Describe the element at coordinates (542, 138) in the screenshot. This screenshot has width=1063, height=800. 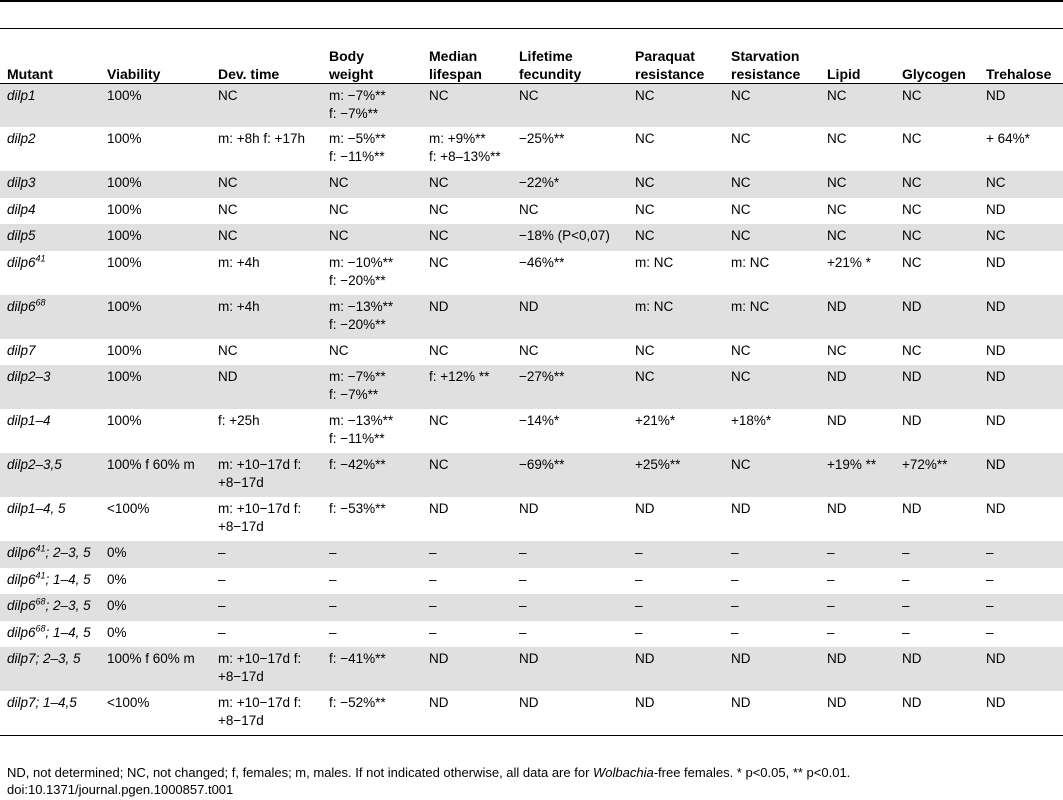
I see `table-cell: −25%**` at that location.